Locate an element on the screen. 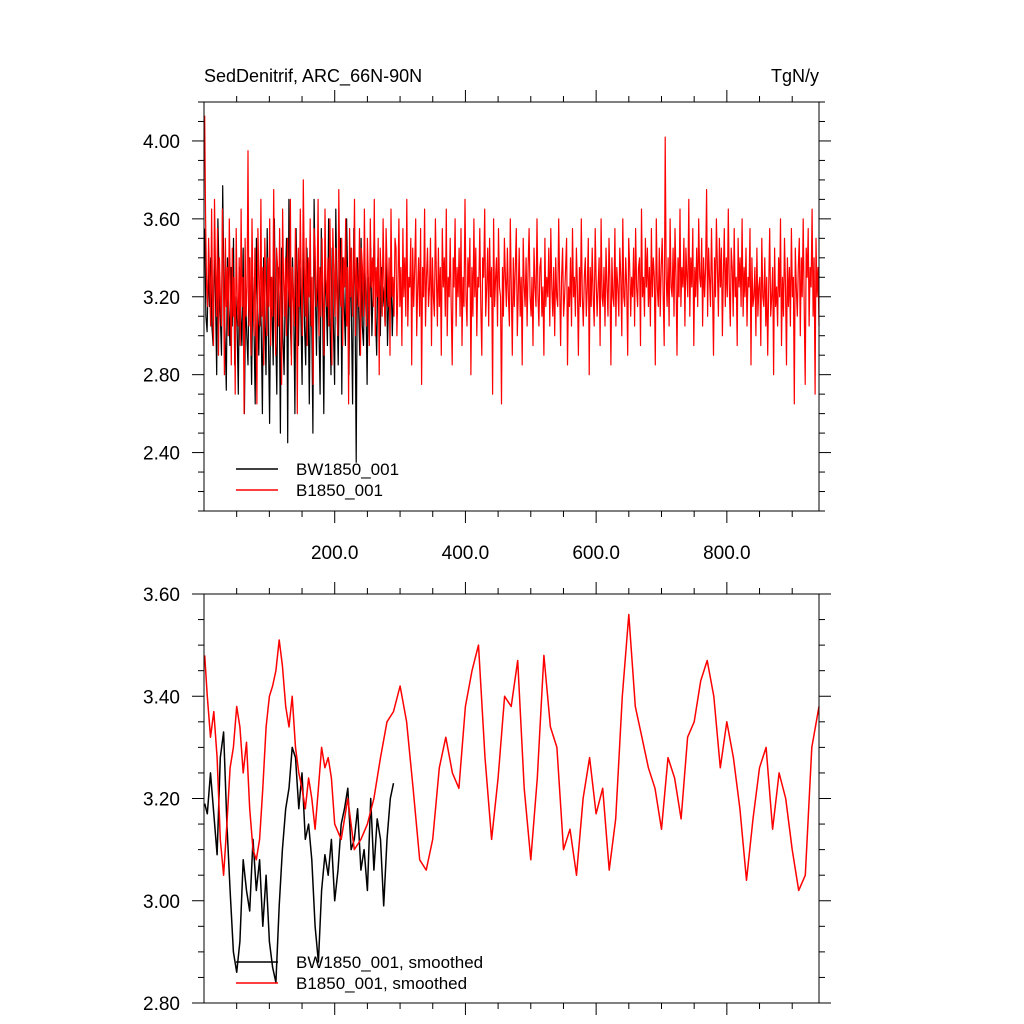  y-tick-label: 2.40 is located at coordinates (161, 454).